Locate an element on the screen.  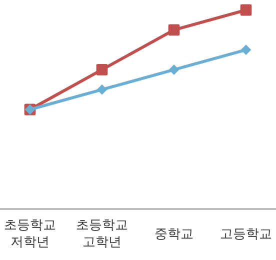
x-tick-label: 초등학교 고학년 is located at coordinates (102, 234).